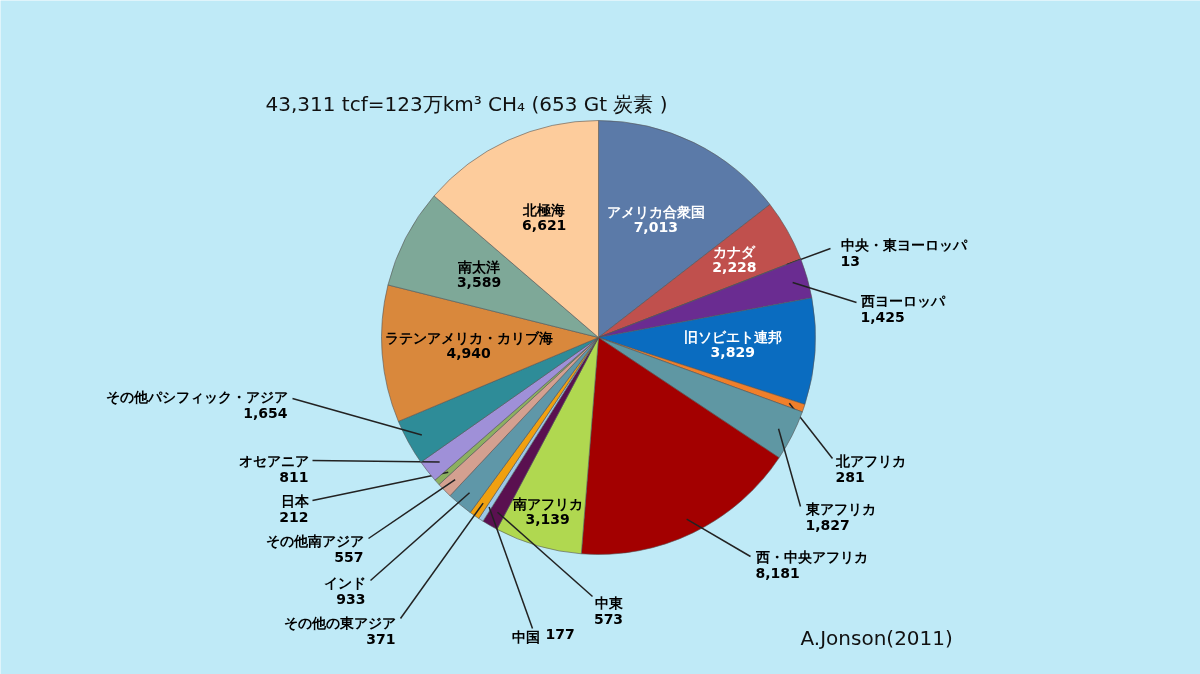 The image size is (1200, 674). I want to click on chart-title: 43,311 tcf=123万km³ CH₄ (653 Gt 炭素 ), so click(466, 103).